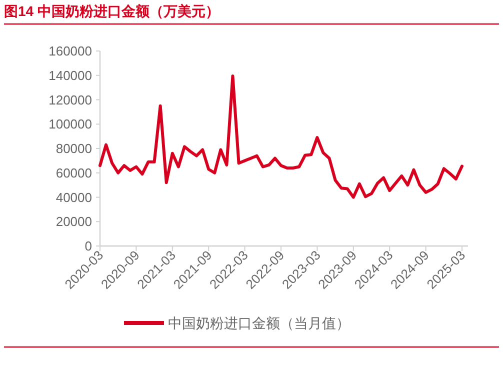 The width and height of the screenshot is (503, 379). What do you see at coordinates (70, 124) in the screenshot?
I see `y-tick-label: 100000` at bounding box center [70, 124].